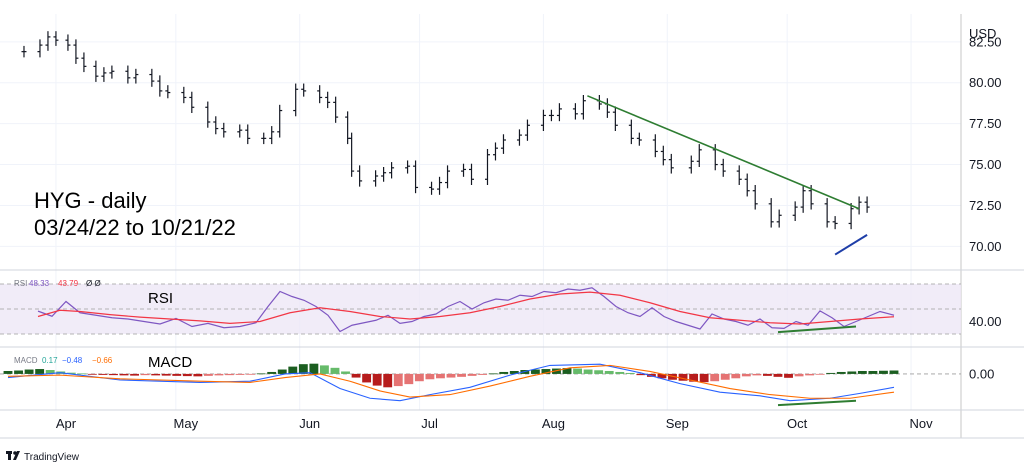 This screenshot has width=1024, height=469. Describe the element at coordinates (186, 423) in the screenshot. I see `month-tick-label: May` at that location.